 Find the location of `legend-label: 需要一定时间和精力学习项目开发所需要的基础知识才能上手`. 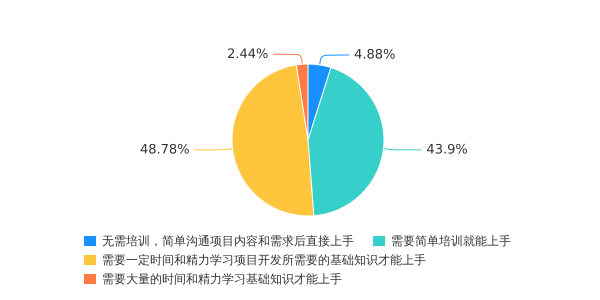

legend-label: 需要一定时间和精力学习项目开发所需要的基础知识才能上手 is located at coordinates (264, 260).